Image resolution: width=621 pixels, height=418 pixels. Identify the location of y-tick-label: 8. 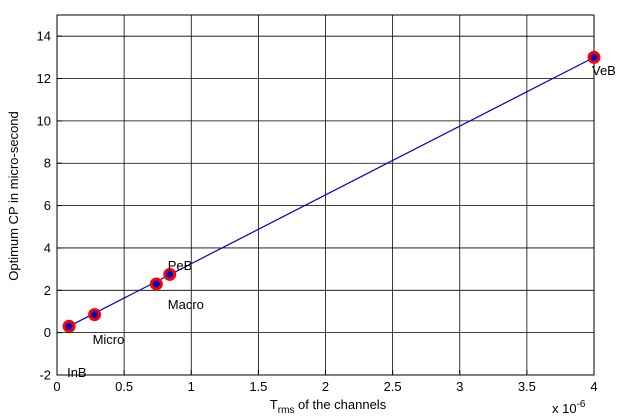
(47, 163).